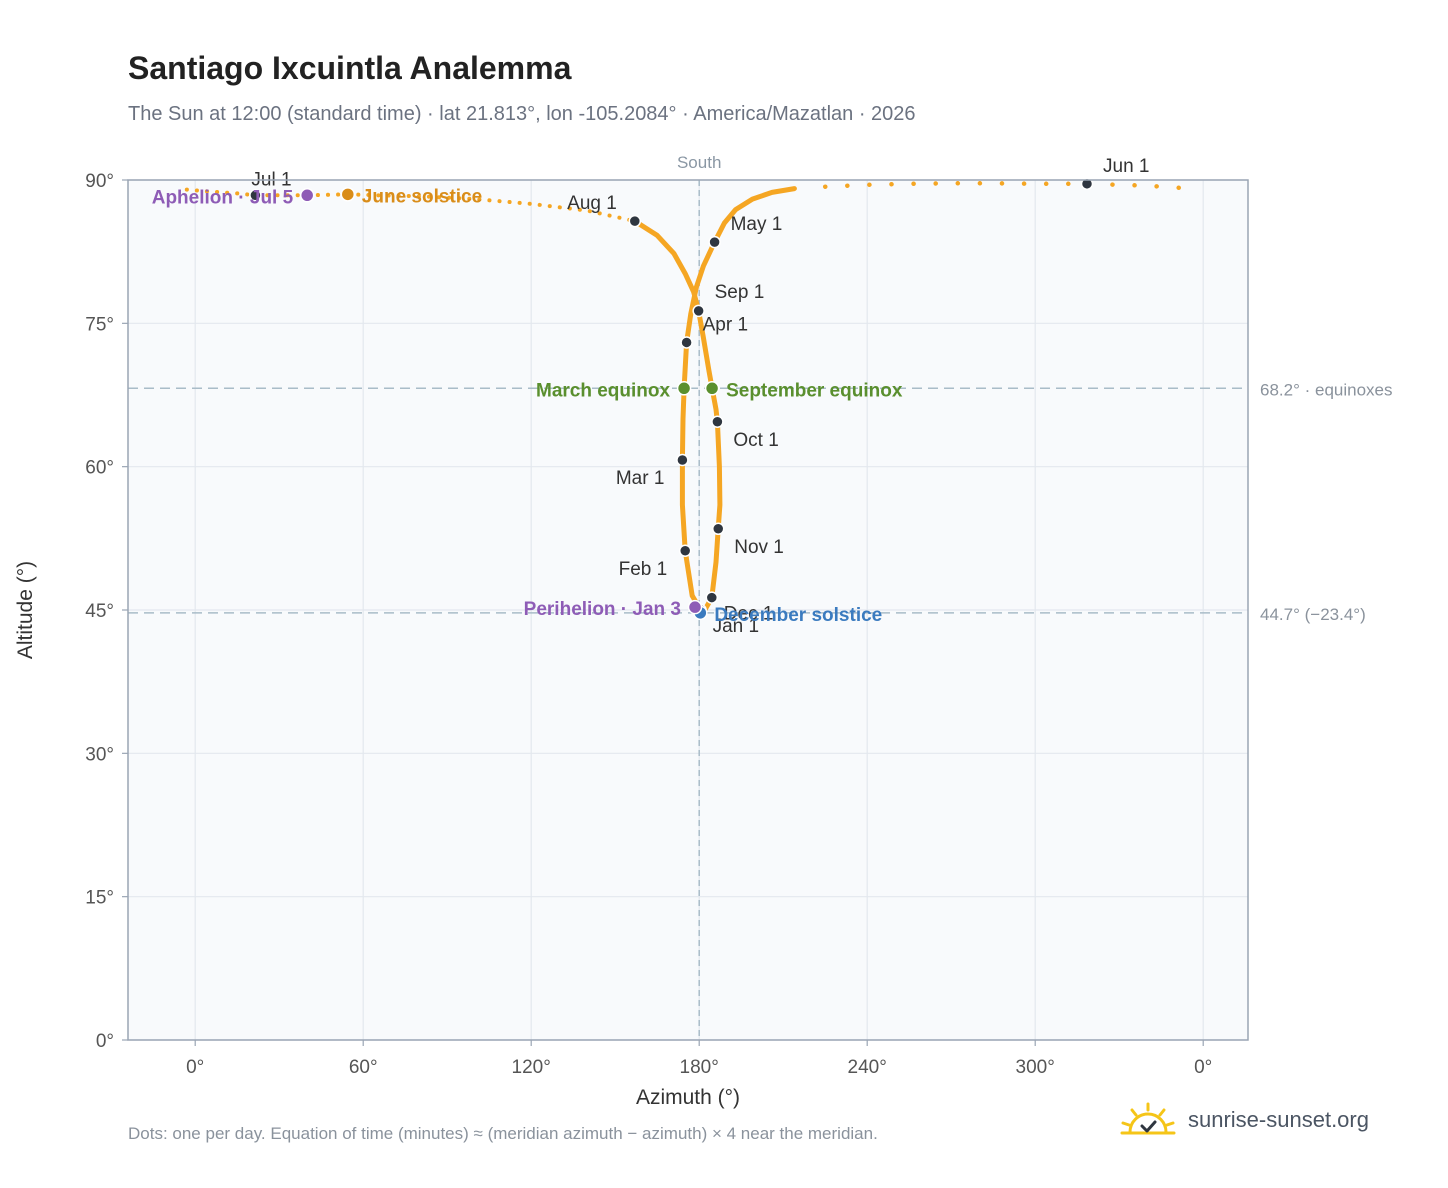  What do you see at coordinates (640, 478) in the screenshot?
I see `month-point-label: Mar 1` at bounding box center [640, 478].